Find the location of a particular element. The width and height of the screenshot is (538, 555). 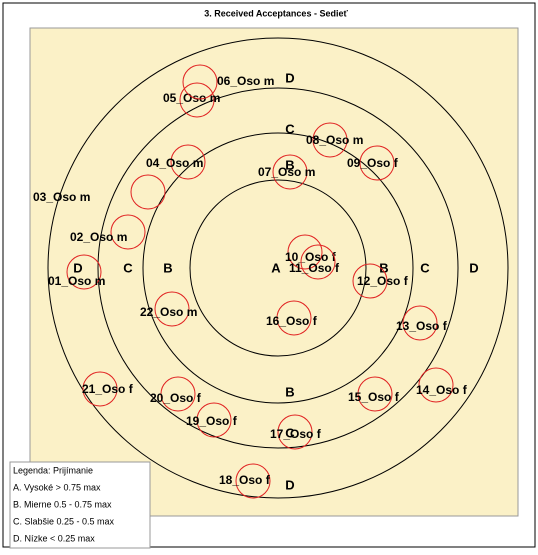

node: 07_Oso m is located at coordinates (286, 172).